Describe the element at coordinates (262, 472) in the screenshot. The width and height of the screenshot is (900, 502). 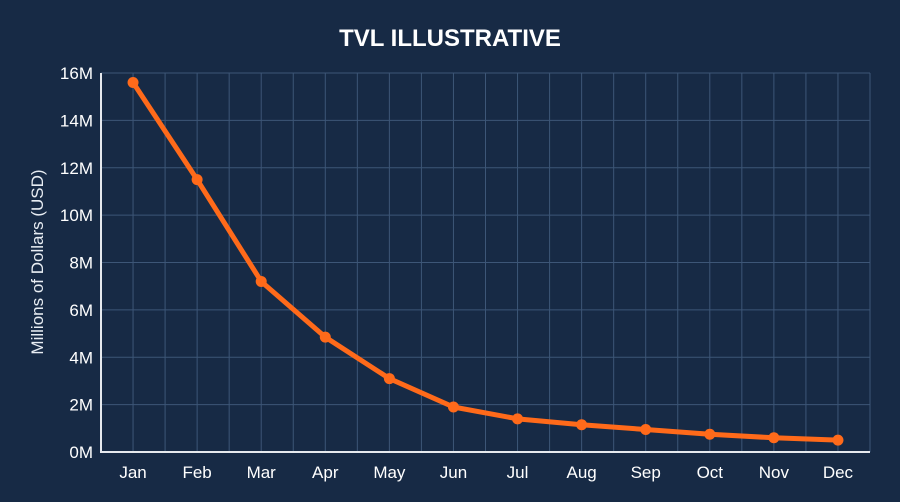
I see `x-tick-label: Mar` at that location.